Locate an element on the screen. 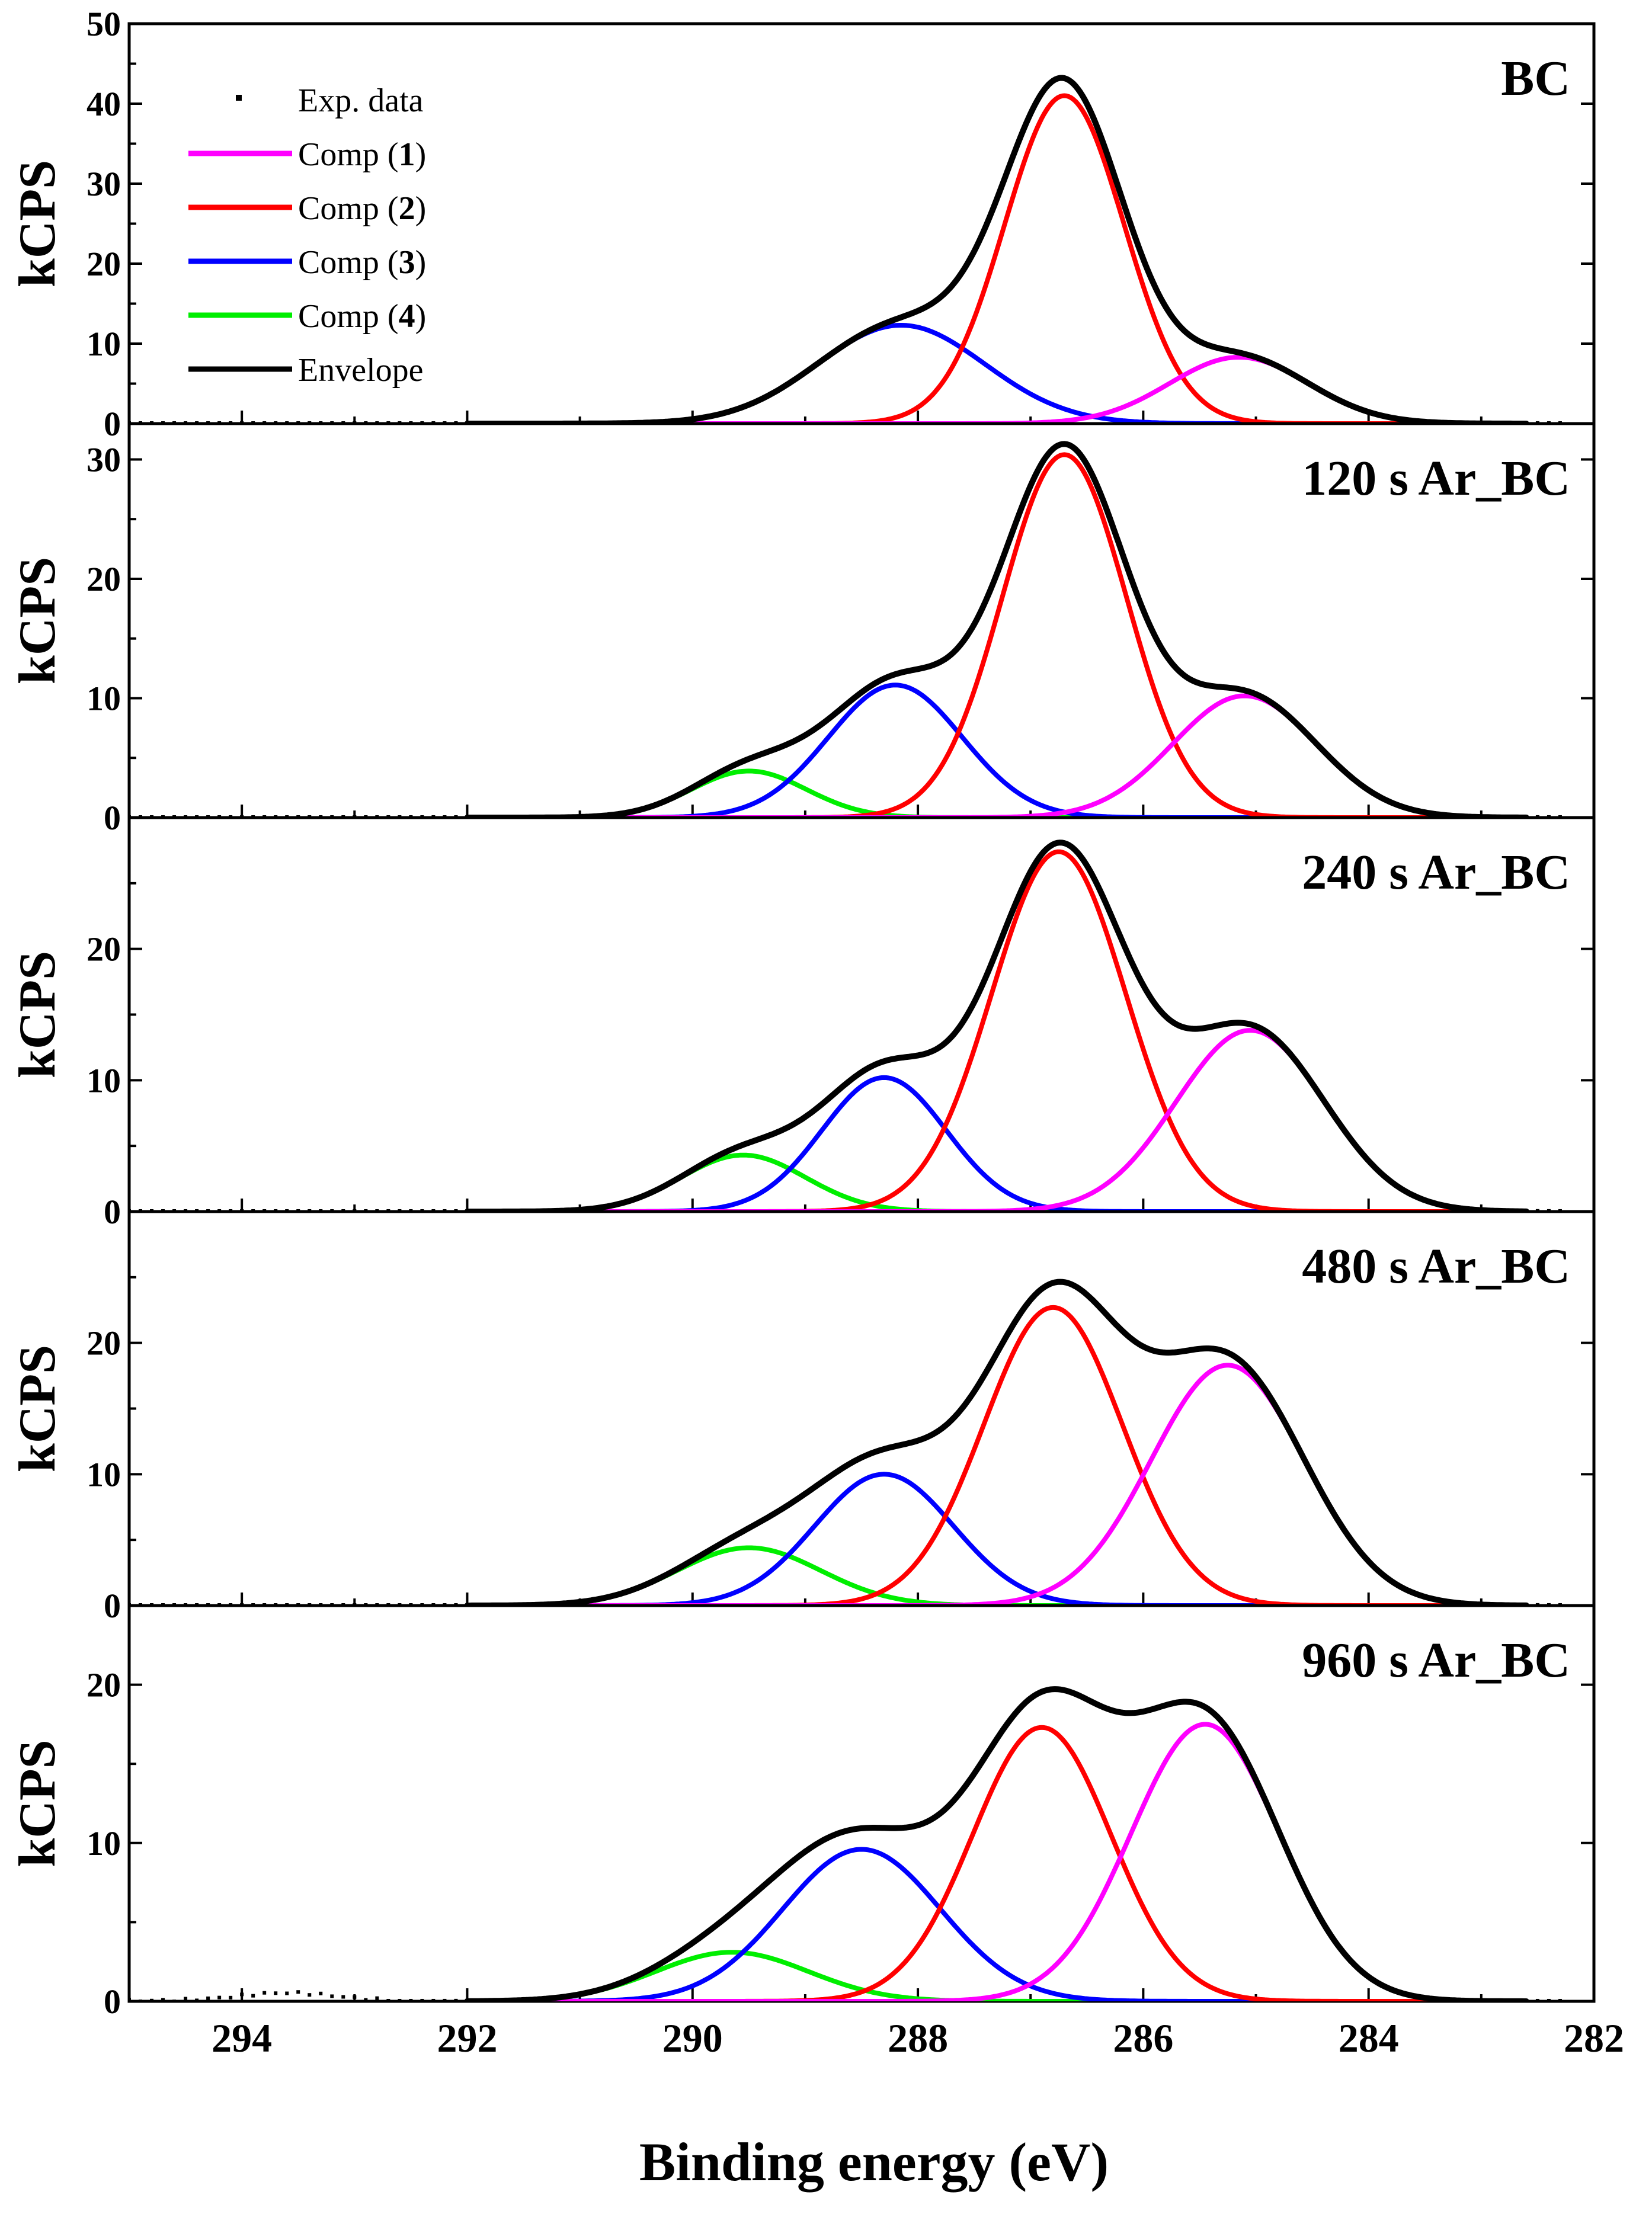  x-axis: 294 292 290 288 286 284 282 is located at coordinates (918, 2038).